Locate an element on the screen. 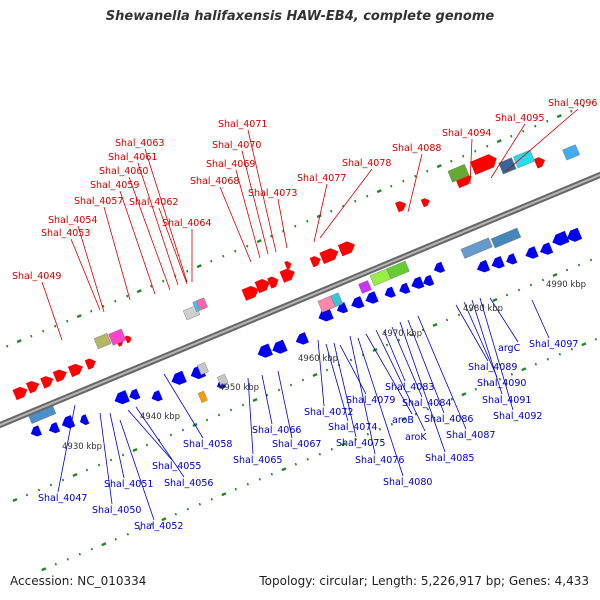 The height and width of the screenshot is (600, 600). forward-gene-label: Shal_4068 is located at coordinates (214, 181).